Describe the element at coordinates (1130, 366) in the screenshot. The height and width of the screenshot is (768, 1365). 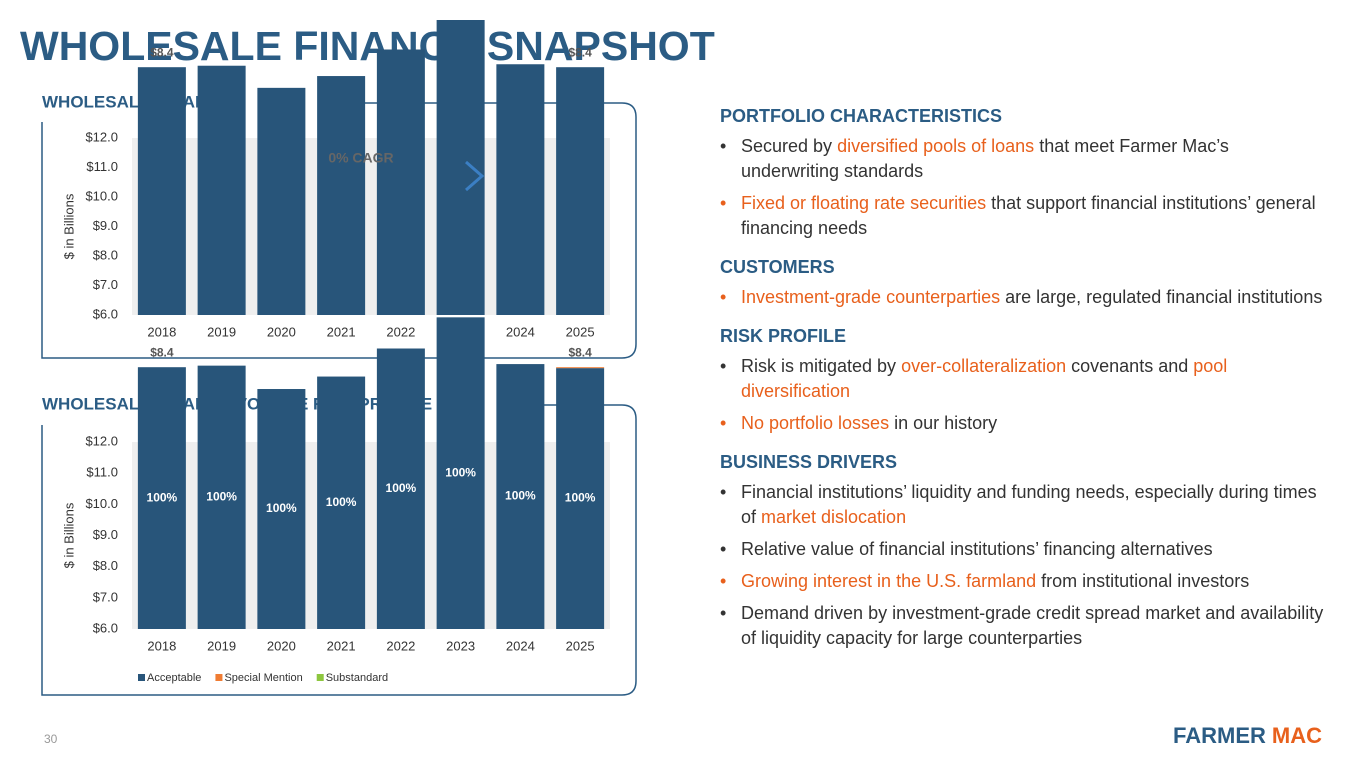
I see `text: covenants and` at that location.